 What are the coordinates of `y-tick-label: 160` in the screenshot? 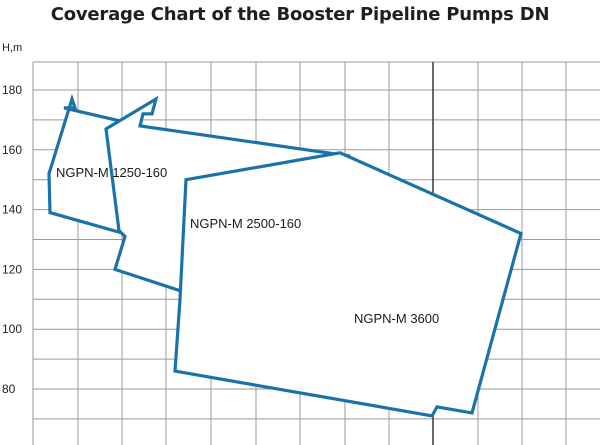 It's located at (12, 150).